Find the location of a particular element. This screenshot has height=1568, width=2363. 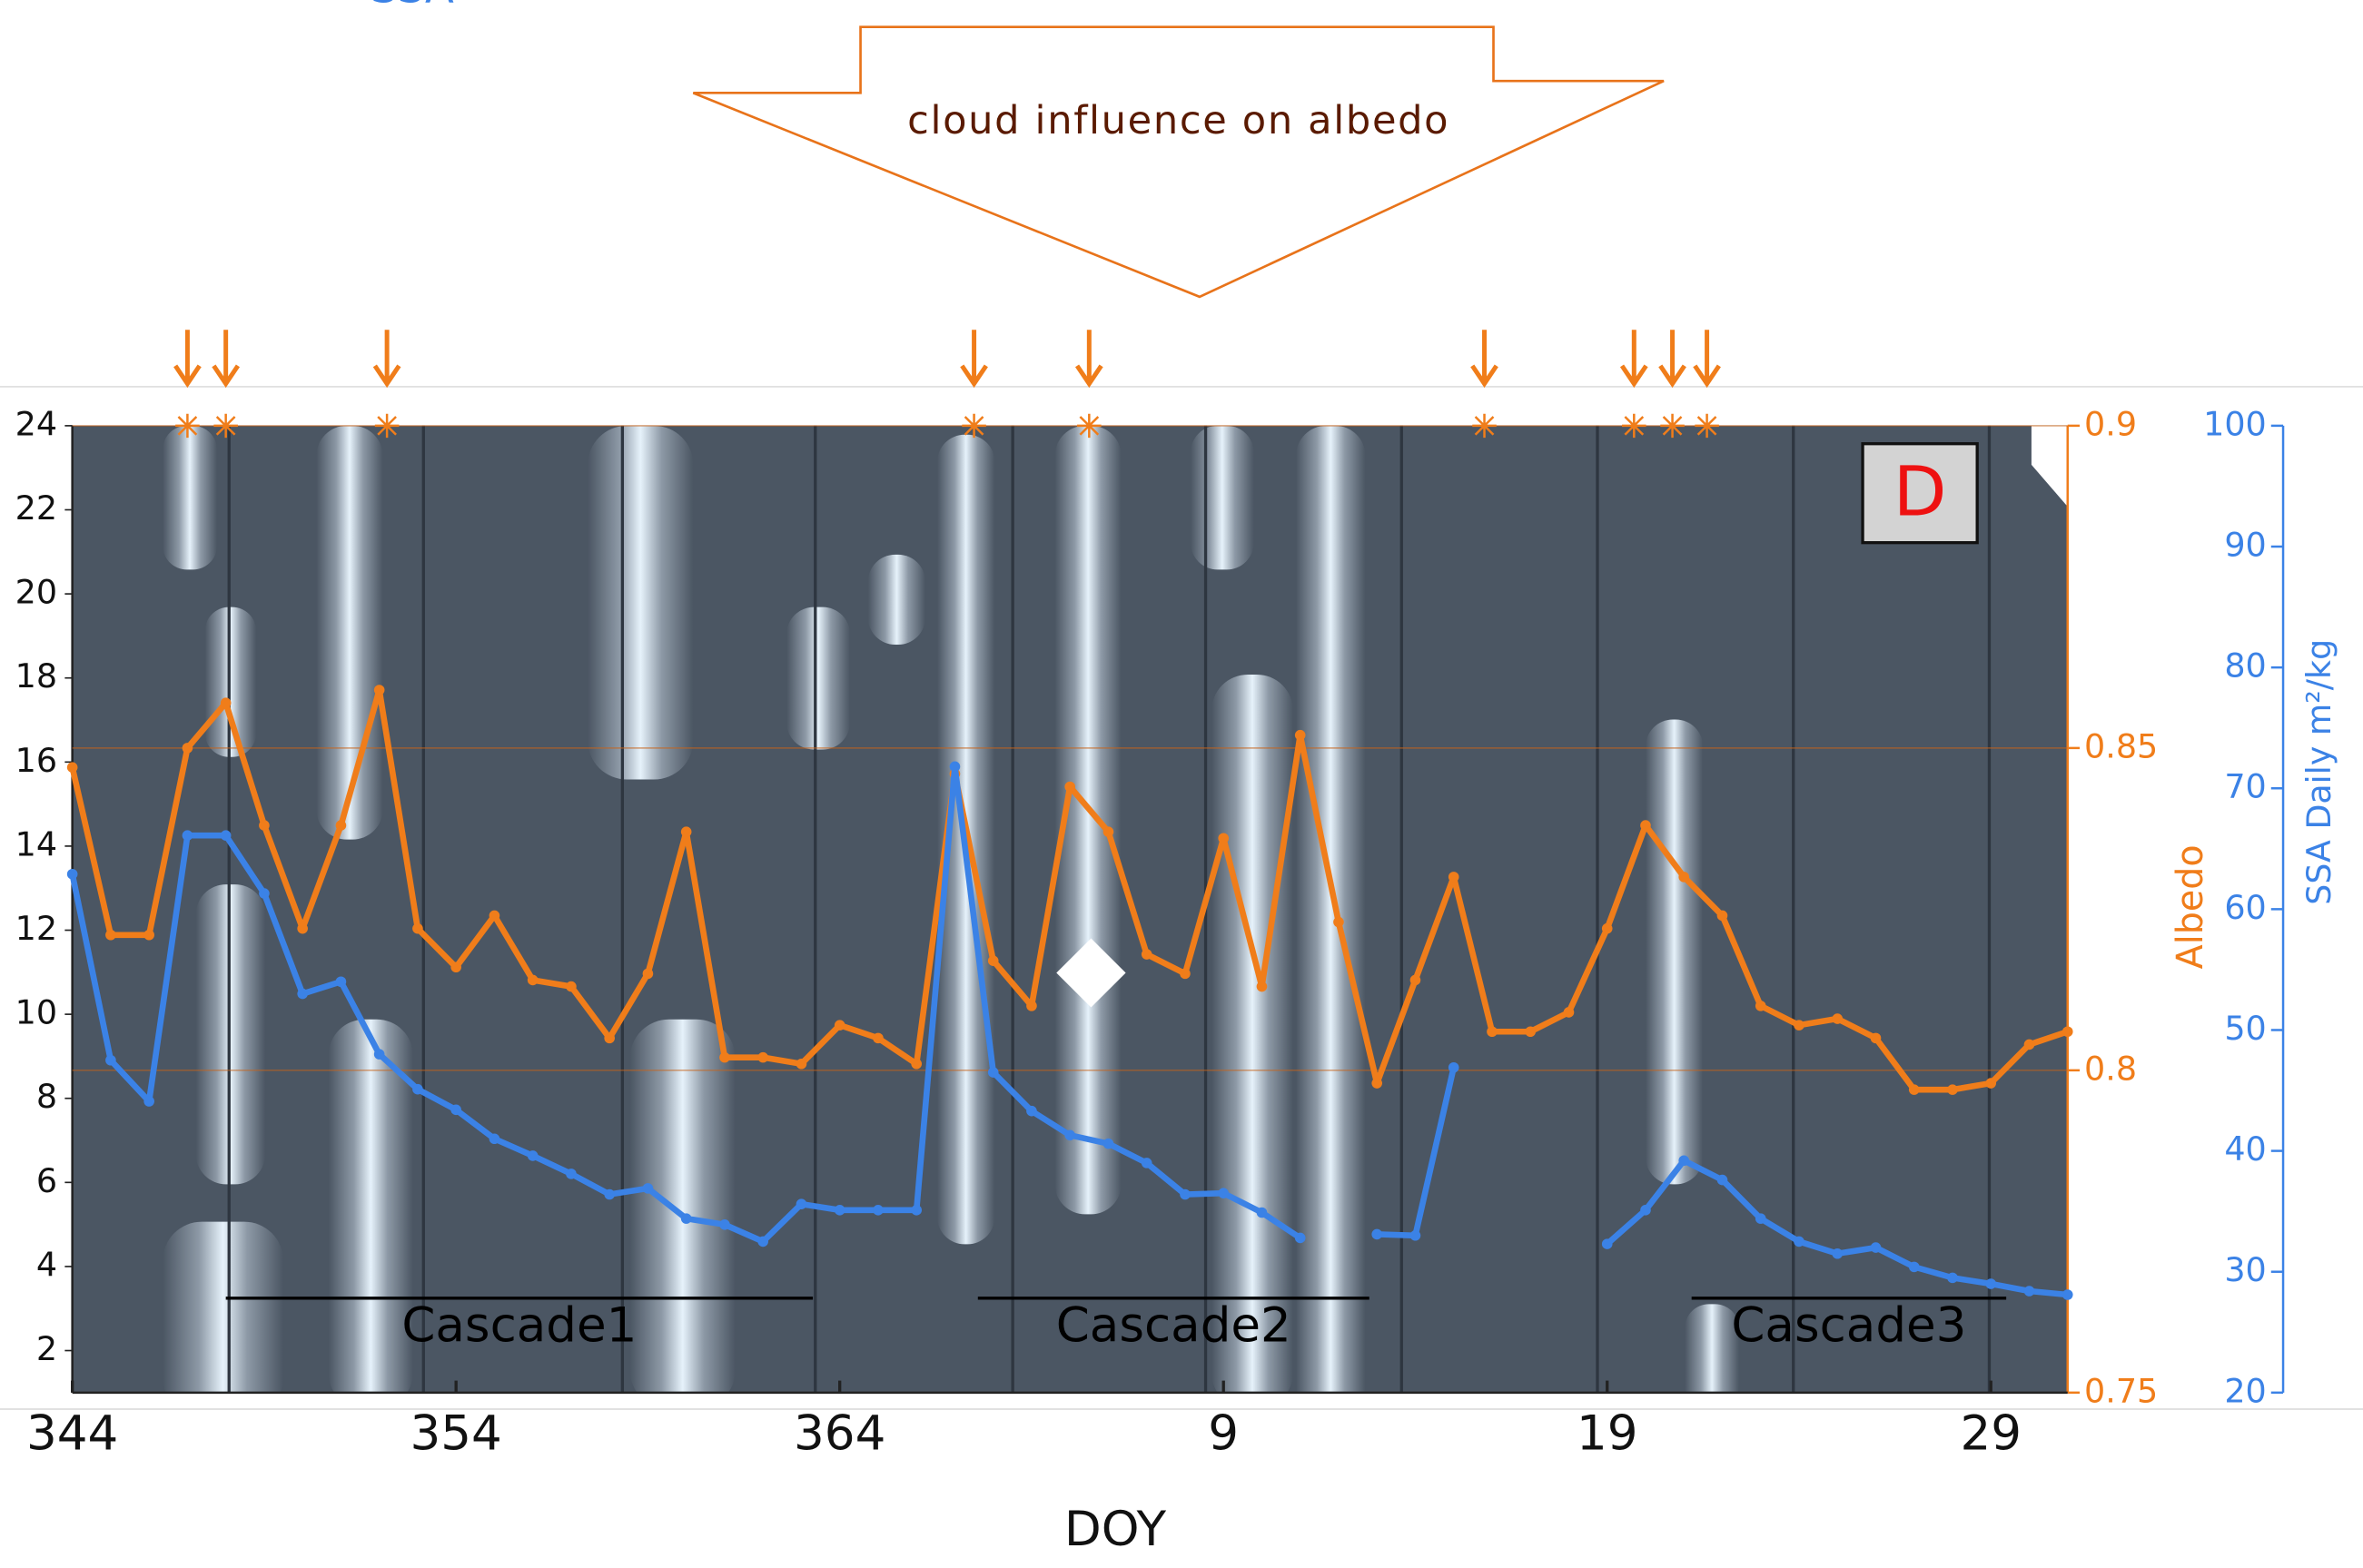

x-tick-label: 344 is located at coordinates (72, 1433).